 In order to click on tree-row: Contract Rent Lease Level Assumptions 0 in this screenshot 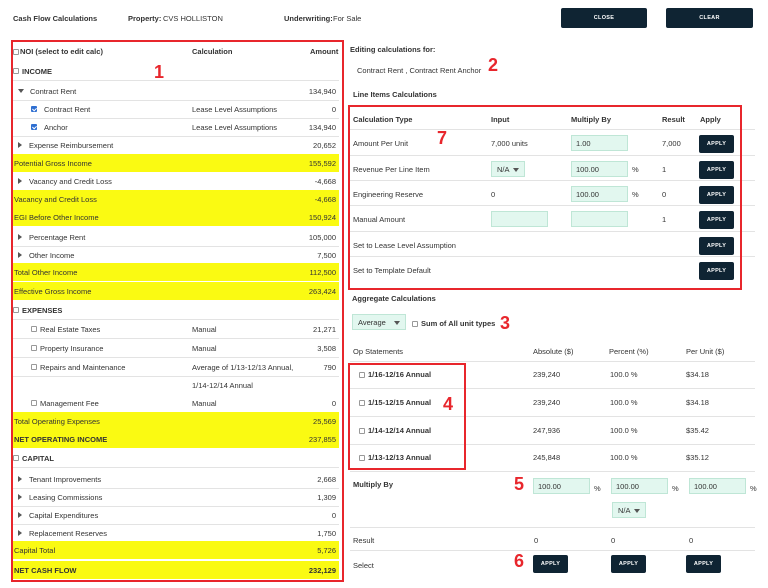, I will do `click(176, 109)`.